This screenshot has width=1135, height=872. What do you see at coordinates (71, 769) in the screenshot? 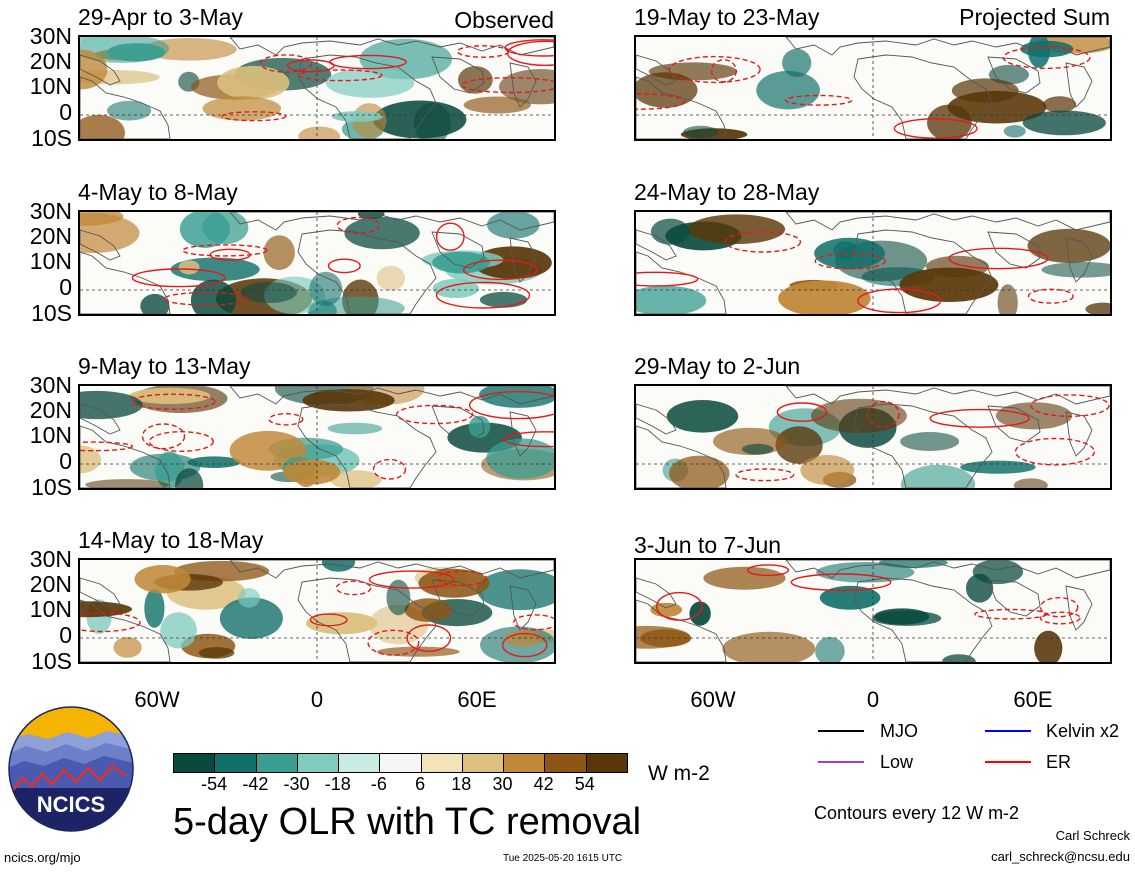
I see `ncics-logo: NCICS` at bounding box center [71, 769].